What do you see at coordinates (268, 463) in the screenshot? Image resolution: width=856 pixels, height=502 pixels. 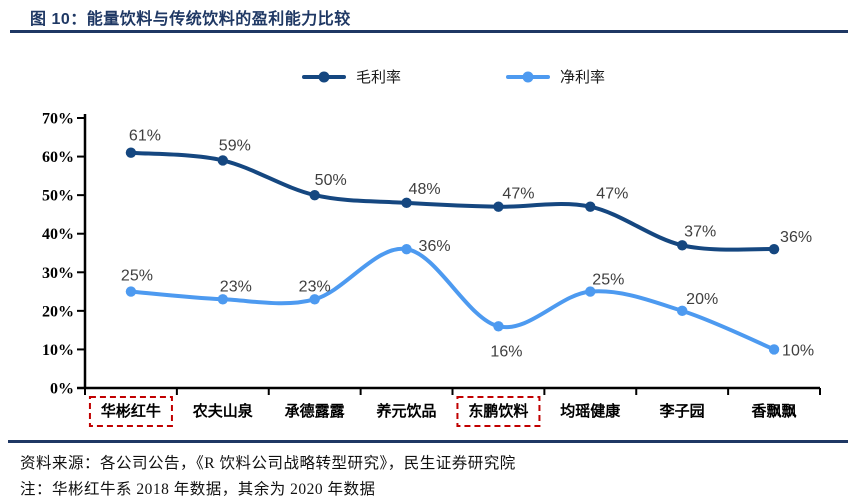 I see `source-note: 资料来源：各公司公告，《R 饮料公司战略转型研究》，民生证券研究院` at bounding box center [268, 463].